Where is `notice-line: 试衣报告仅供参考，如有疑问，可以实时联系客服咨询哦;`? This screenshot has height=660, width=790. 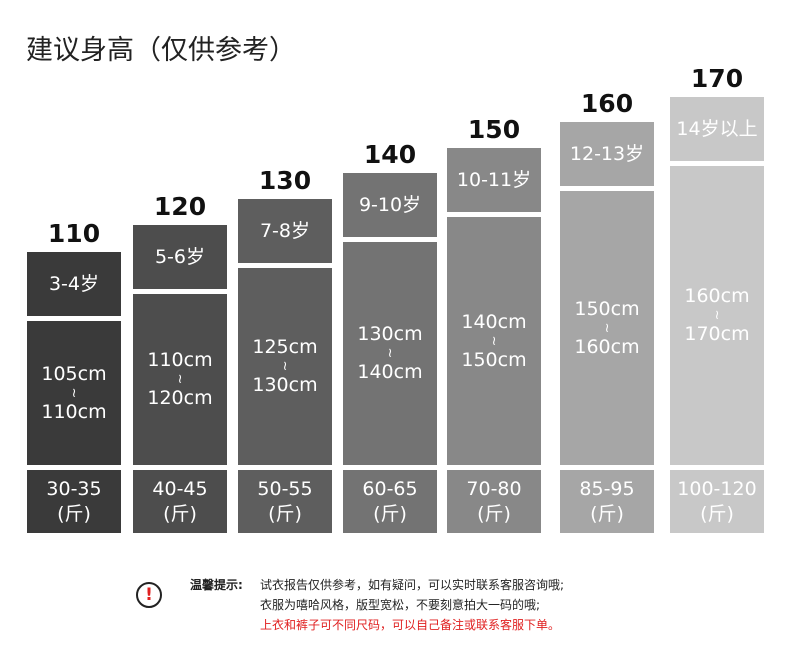
notice-line: 试衣报告仅供参考，如有疑问，可以实时联系客服咨询哦; is located at coordinates (412, 585).